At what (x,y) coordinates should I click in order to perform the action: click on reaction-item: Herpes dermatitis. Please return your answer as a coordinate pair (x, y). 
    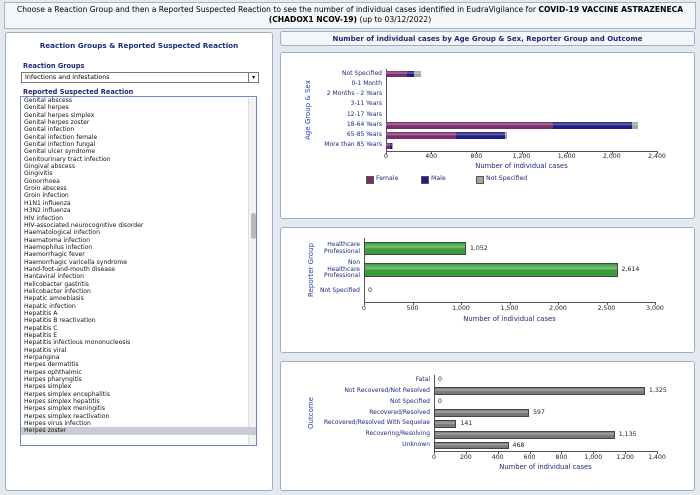
    Looking at the image, I should click on (51, 365).